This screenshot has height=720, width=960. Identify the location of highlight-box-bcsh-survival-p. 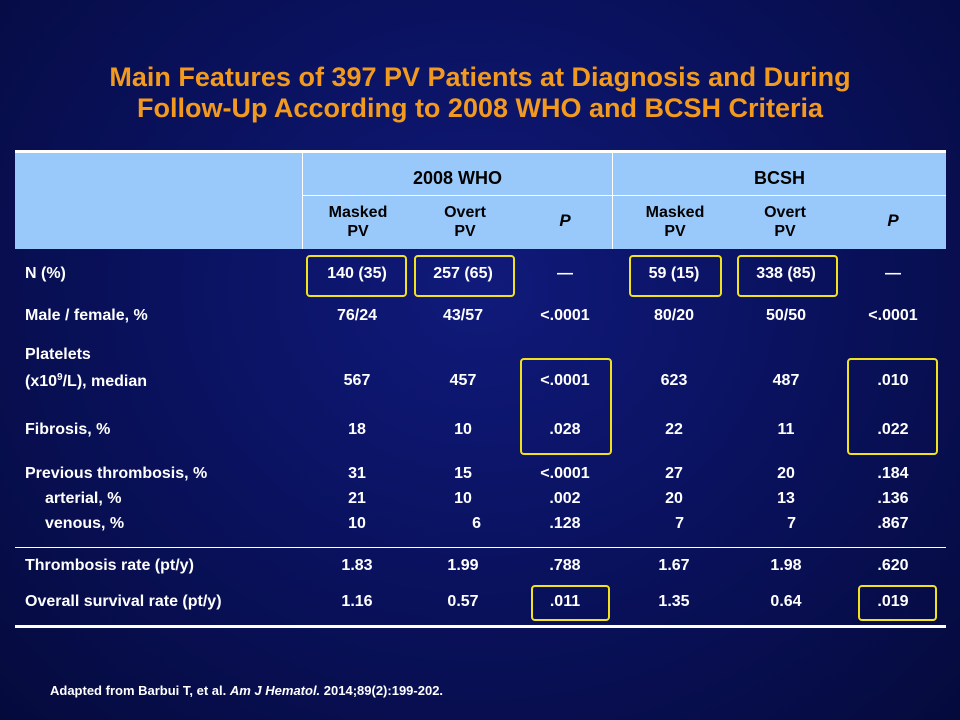
(897, 603).